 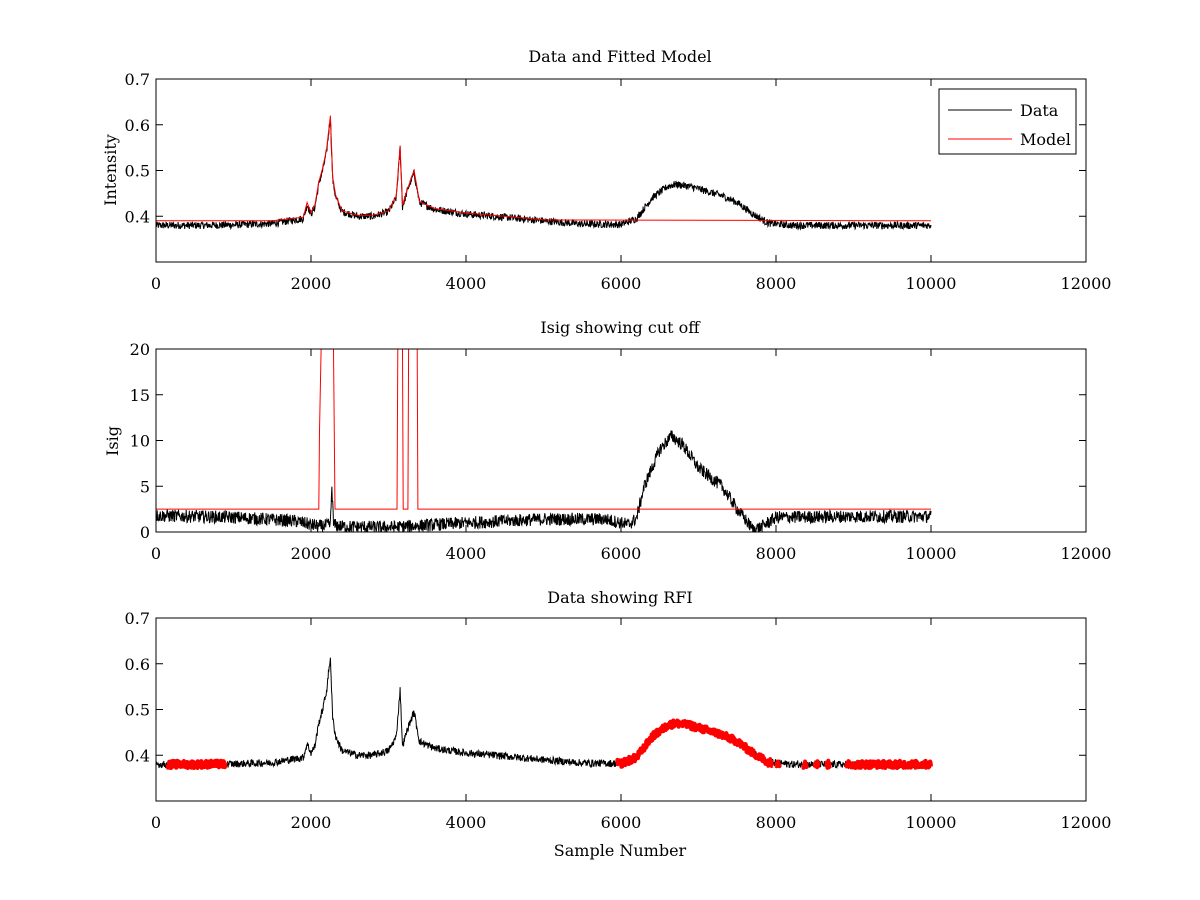 What do you see at coordinates (619, 597) in the screenshot?
I see `chart-title: Data showing RFI` at bounding box center [619, 597].